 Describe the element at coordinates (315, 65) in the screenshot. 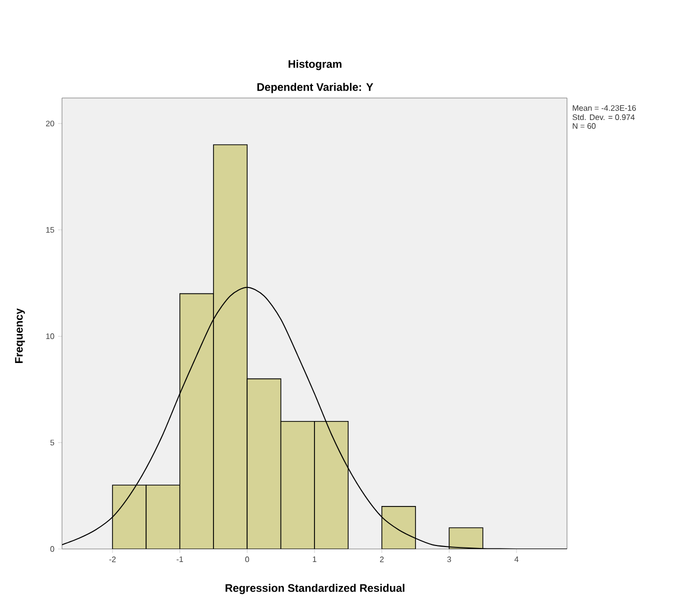

I see `chart-title: Histogram` at that location.